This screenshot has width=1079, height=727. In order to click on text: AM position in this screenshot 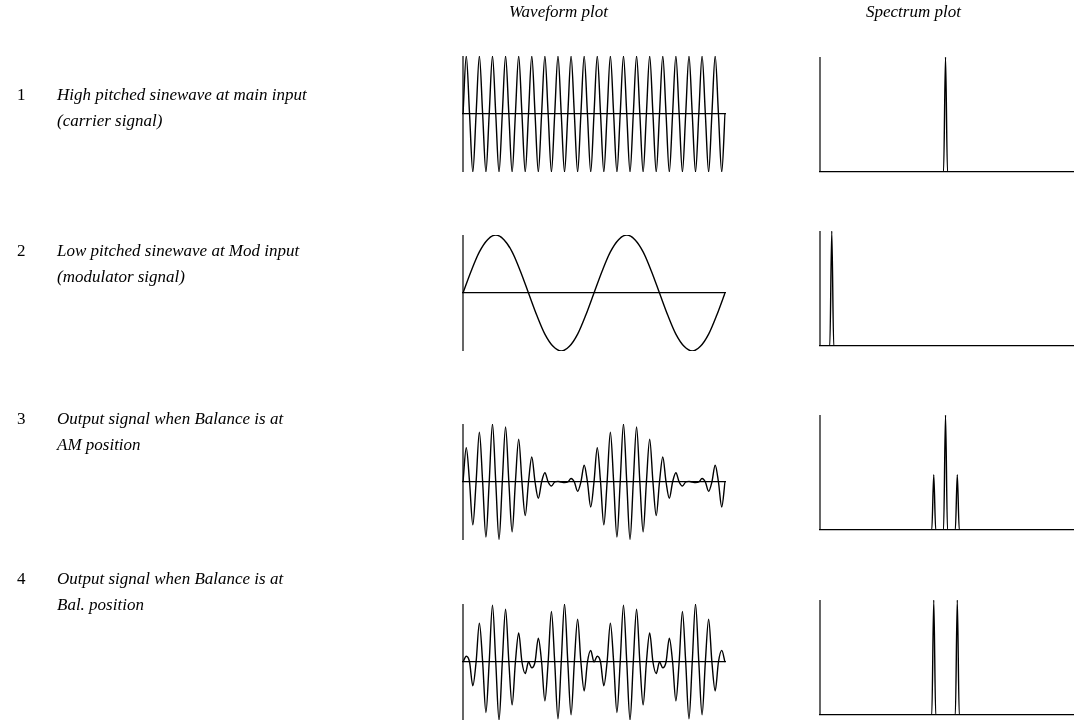, I will do `click(99, 445)`.